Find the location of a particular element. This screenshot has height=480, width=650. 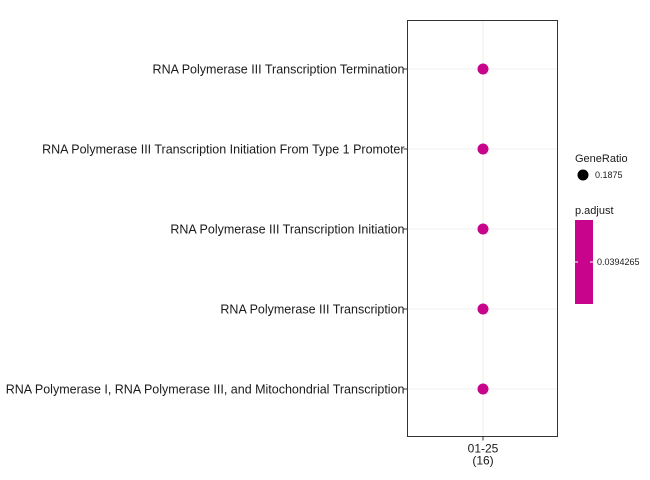

x-tick-label: 01-25 is located at coordinates (483, 449).